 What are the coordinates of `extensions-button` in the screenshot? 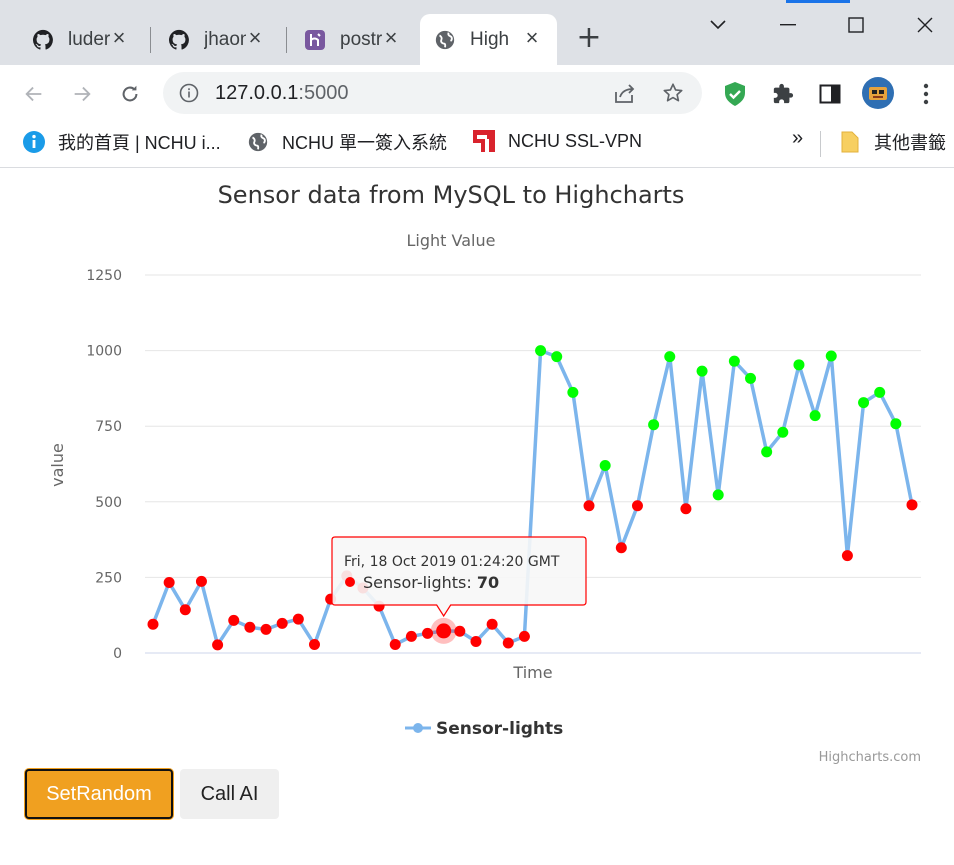 It's located at (783, 94).